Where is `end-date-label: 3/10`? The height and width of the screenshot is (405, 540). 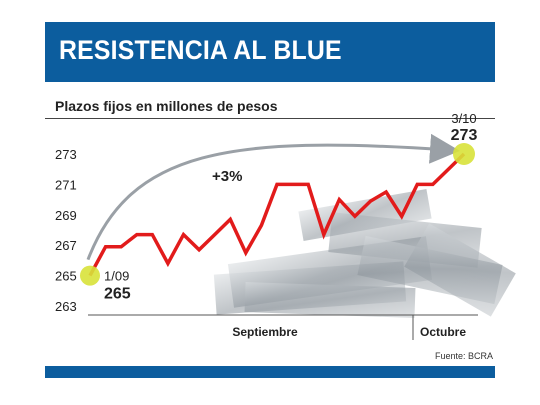 end-date-label: 3/10 is located at coordinates (463, 118).